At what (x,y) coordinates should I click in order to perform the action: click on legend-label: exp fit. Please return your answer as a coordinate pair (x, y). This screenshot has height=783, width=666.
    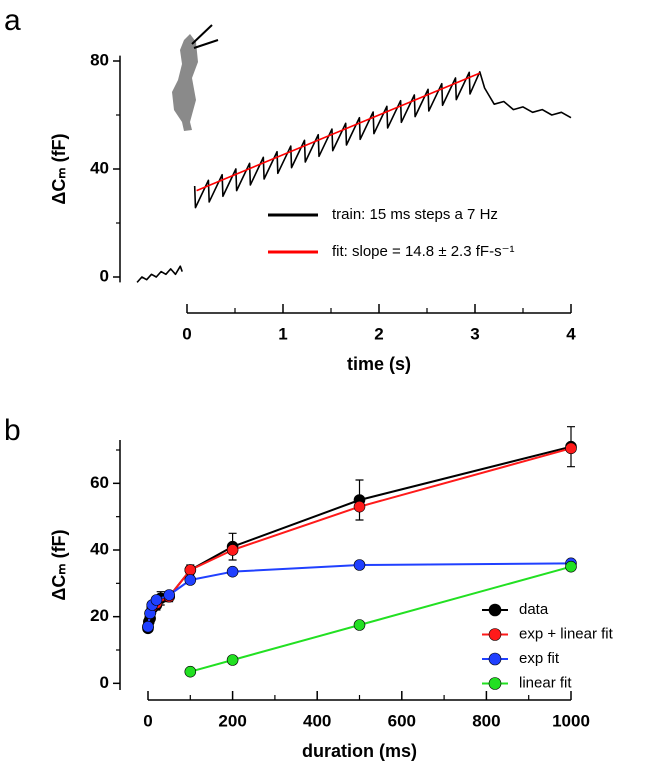
    Looking at the image, I should click on (539, 658).